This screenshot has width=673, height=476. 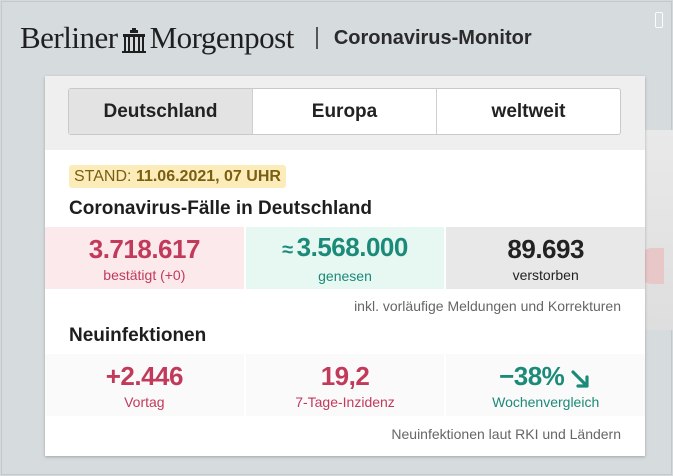 I want to click on status-badge: STAND: 11.06.2021, 07 UHR, so click(x=177, y=176).